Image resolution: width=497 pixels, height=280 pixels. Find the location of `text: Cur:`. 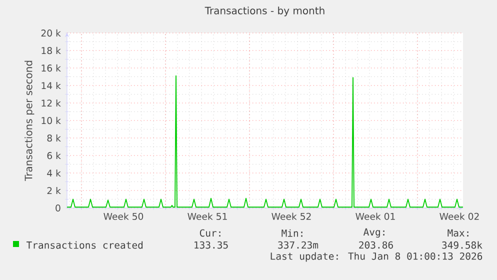

text: Cur: is located at coordinates (210, 233).